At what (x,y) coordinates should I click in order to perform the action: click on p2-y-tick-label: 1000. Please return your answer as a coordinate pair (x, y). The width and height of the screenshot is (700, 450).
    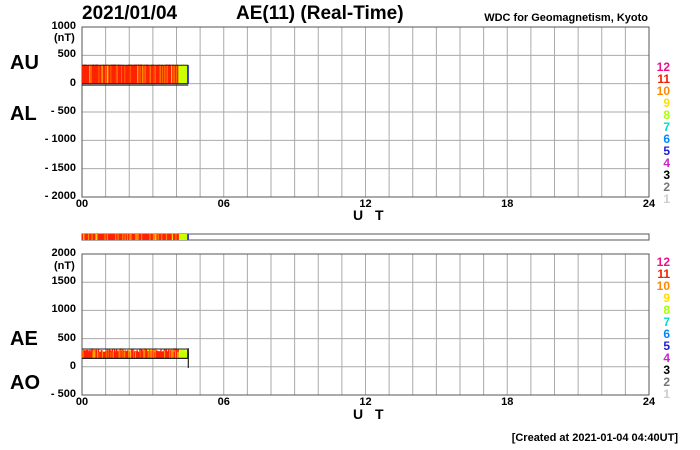
    Looking at the image, I should click on (63, 309).